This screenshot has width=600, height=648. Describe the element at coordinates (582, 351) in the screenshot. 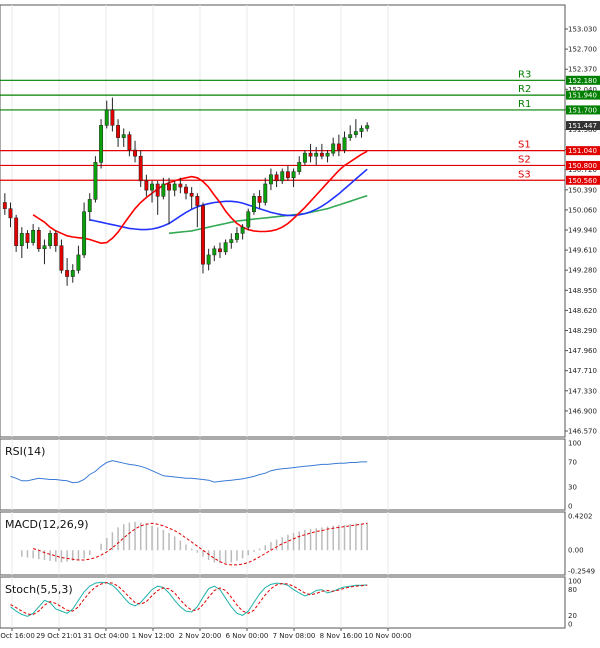

I see `y-tick-label: 147.960` at that location.